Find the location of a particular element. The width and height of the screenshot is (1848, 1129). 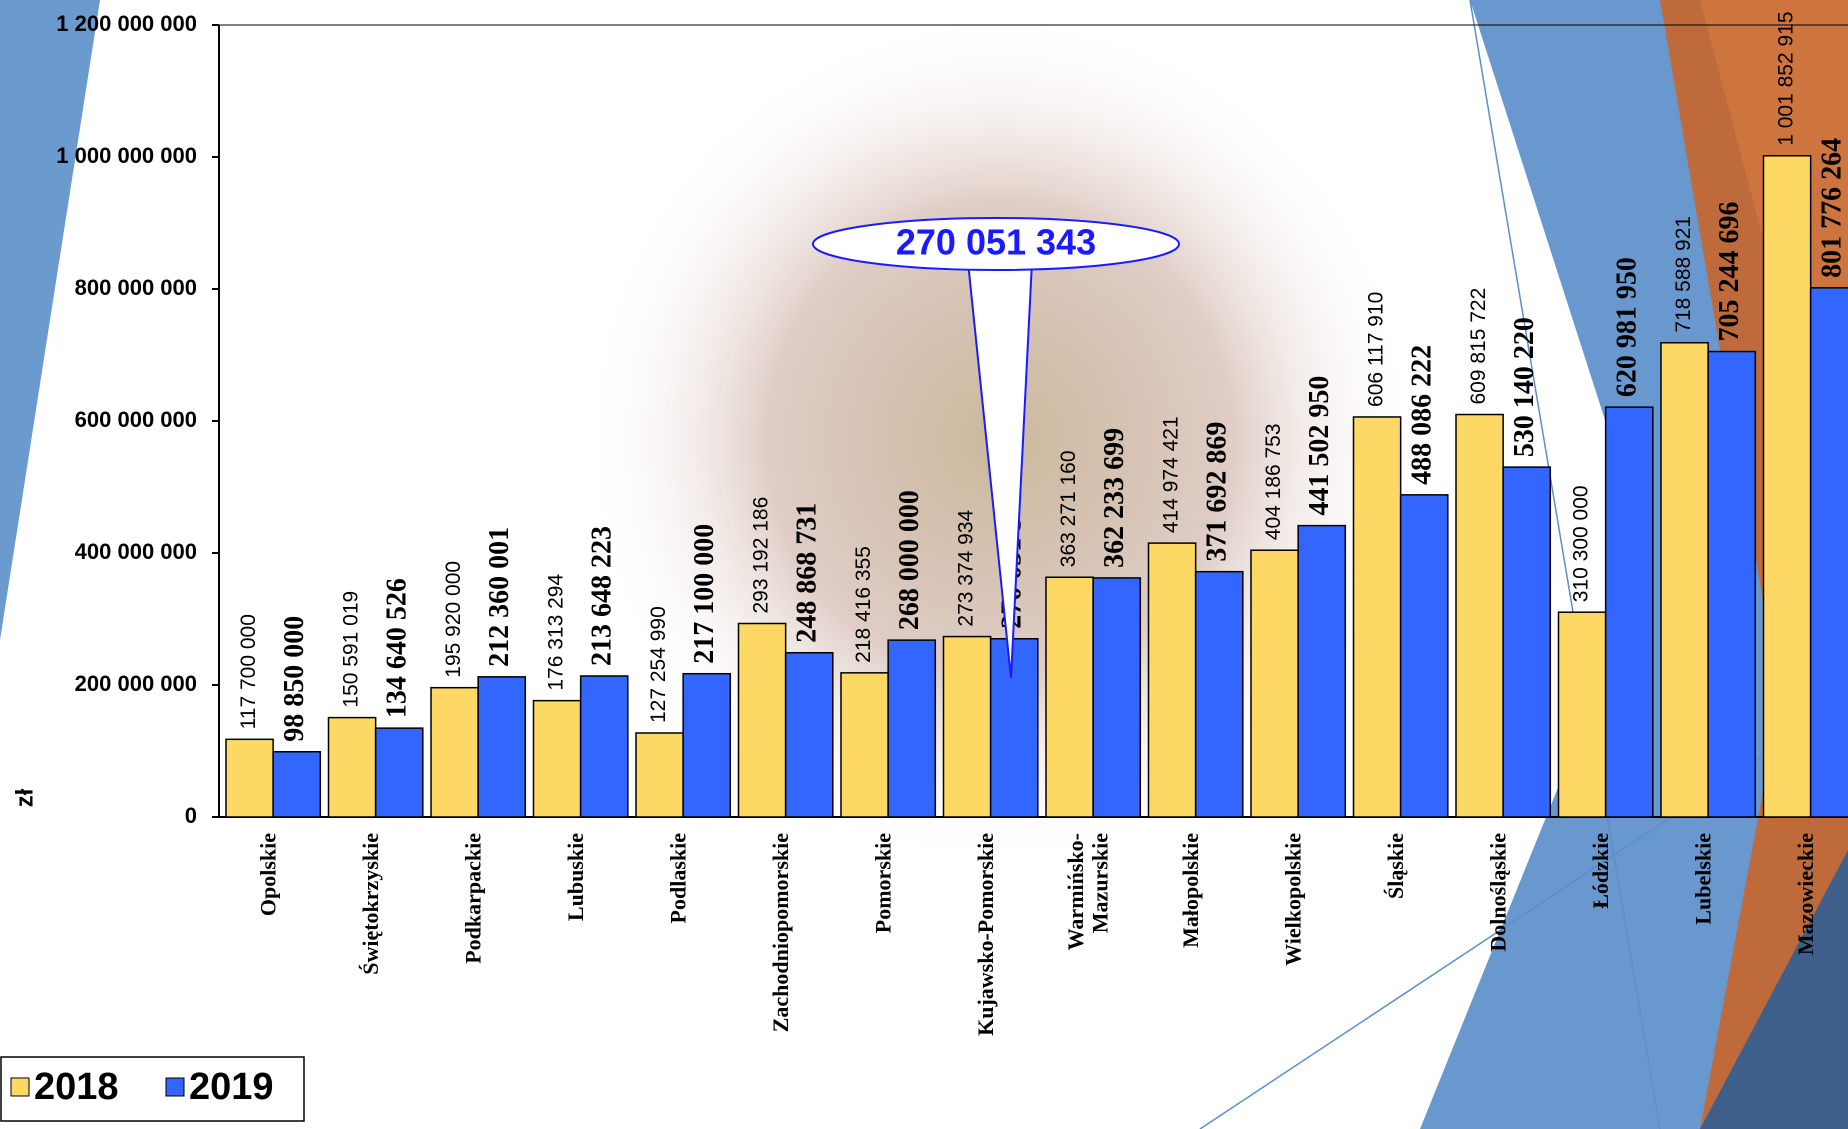

y-axis-label: zł is located at coordinates (24, 797).